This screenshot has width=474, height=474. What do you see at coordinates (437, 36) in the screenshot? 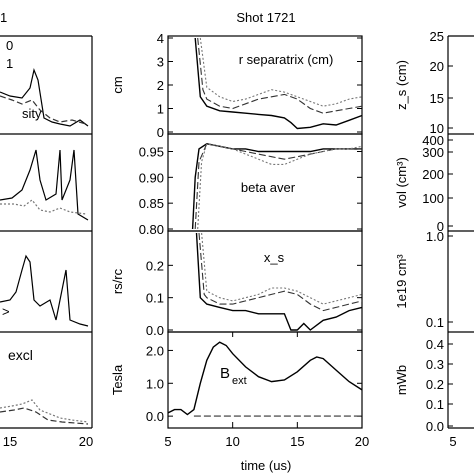
I see `right-y-tick-label: 25` at bounding box center [437, 36].